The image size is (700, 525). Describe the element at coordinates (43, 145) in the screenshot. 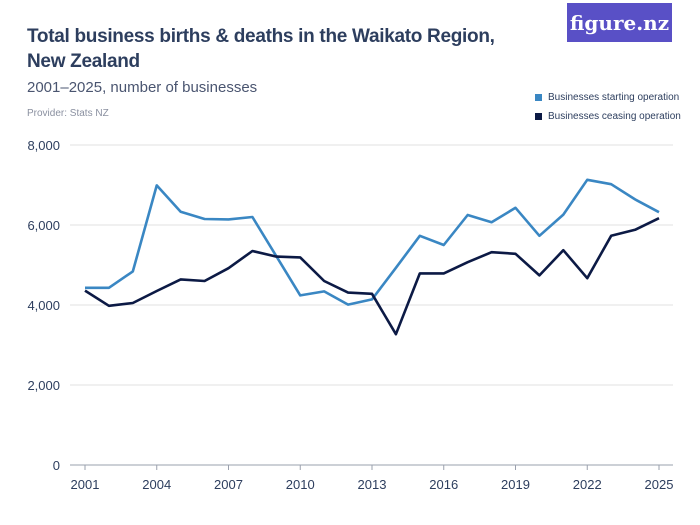

I see `y-tick-label: 8,000` at that location.